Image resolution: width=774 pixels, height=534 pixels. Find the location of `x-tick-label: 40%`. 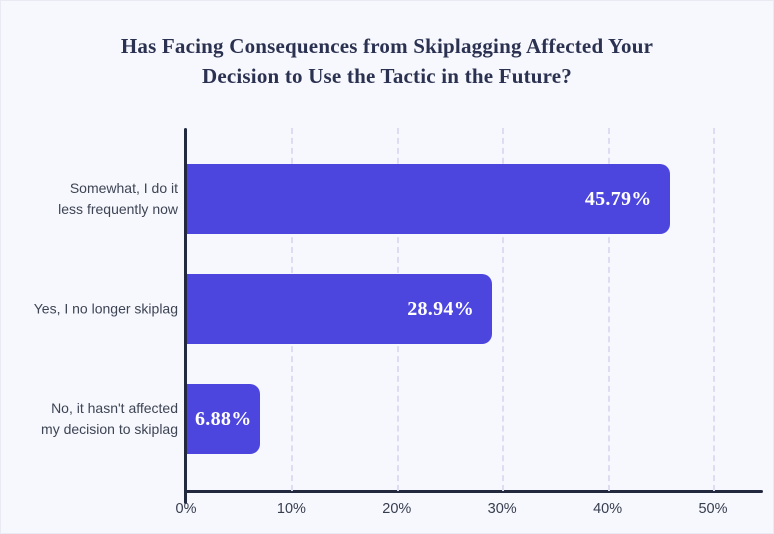

x-tick-label: 40% is located at coordinates (608, 509).